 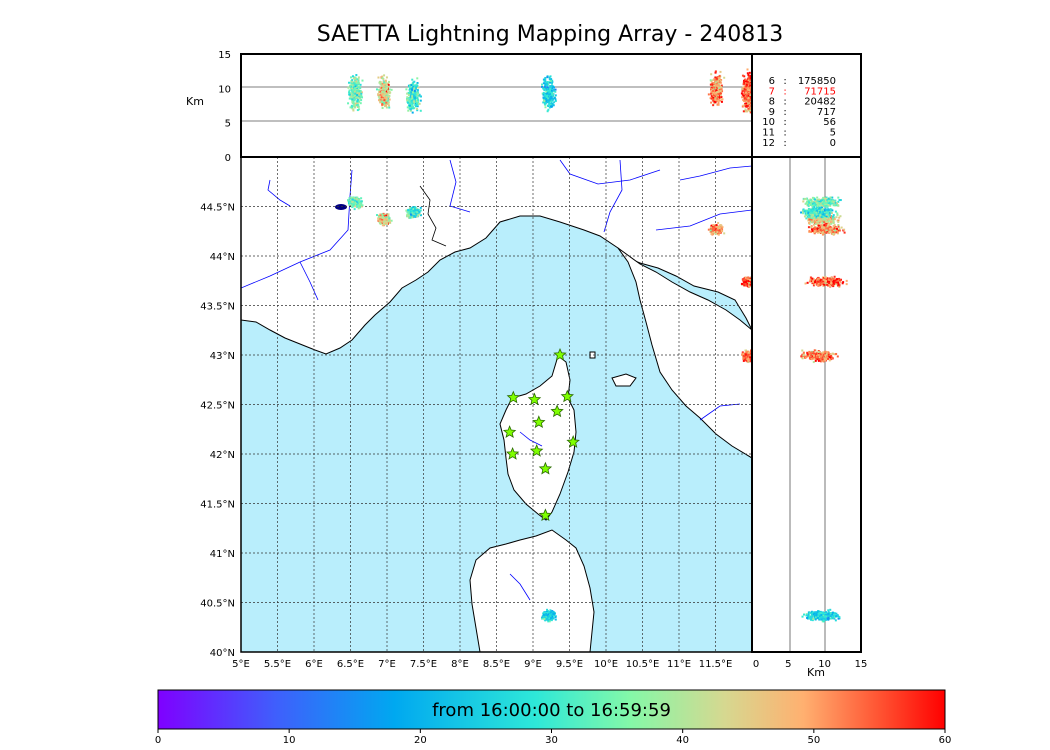 I want to click on station-count-value: 20482, so click(x=820, y=102).